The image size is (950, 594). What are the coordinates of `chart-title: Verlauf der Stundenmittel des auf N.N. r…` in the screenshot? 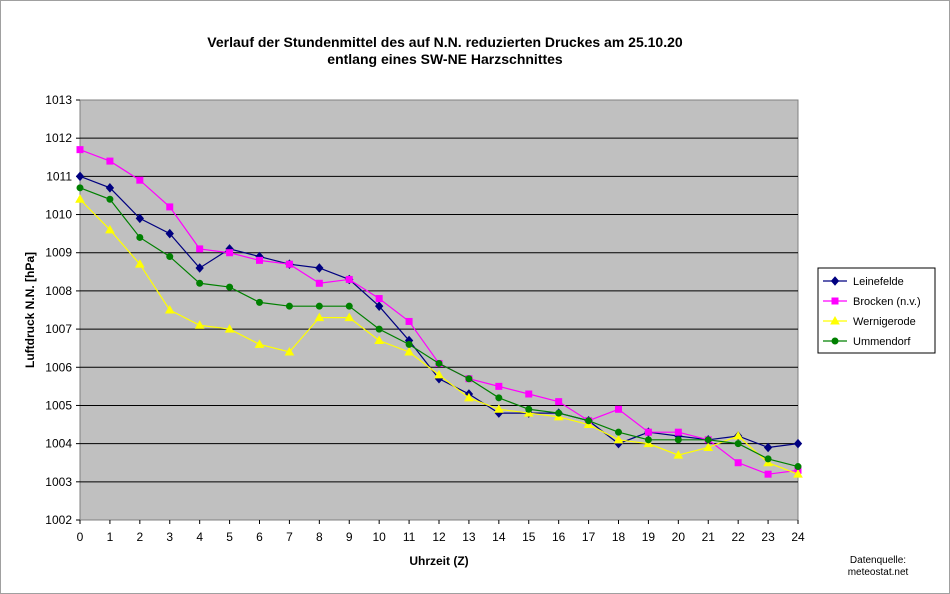 It's located at (445, 42).